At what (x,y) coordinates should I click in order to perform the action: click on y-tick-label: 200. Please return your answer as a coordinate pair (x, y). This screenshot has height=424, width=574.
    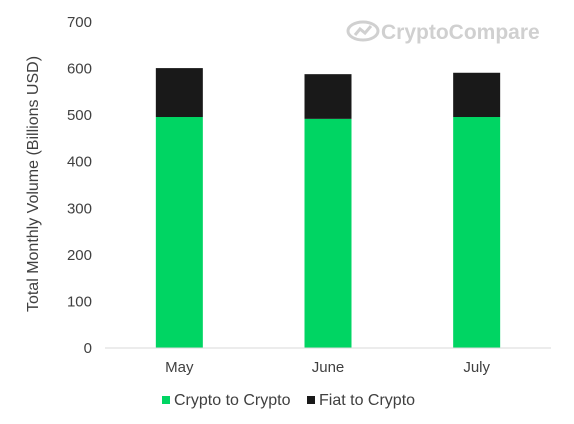
    Looking at the image, I should click on (79, 255).